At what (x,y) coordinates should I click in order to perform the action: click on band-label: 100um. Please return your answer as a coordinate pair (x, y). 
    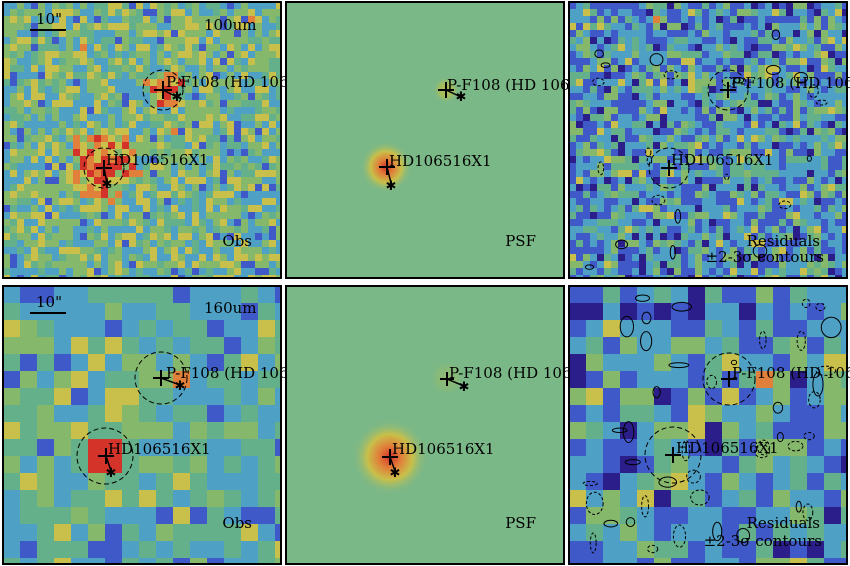
    Looking at the image, I should click on (230, 25).